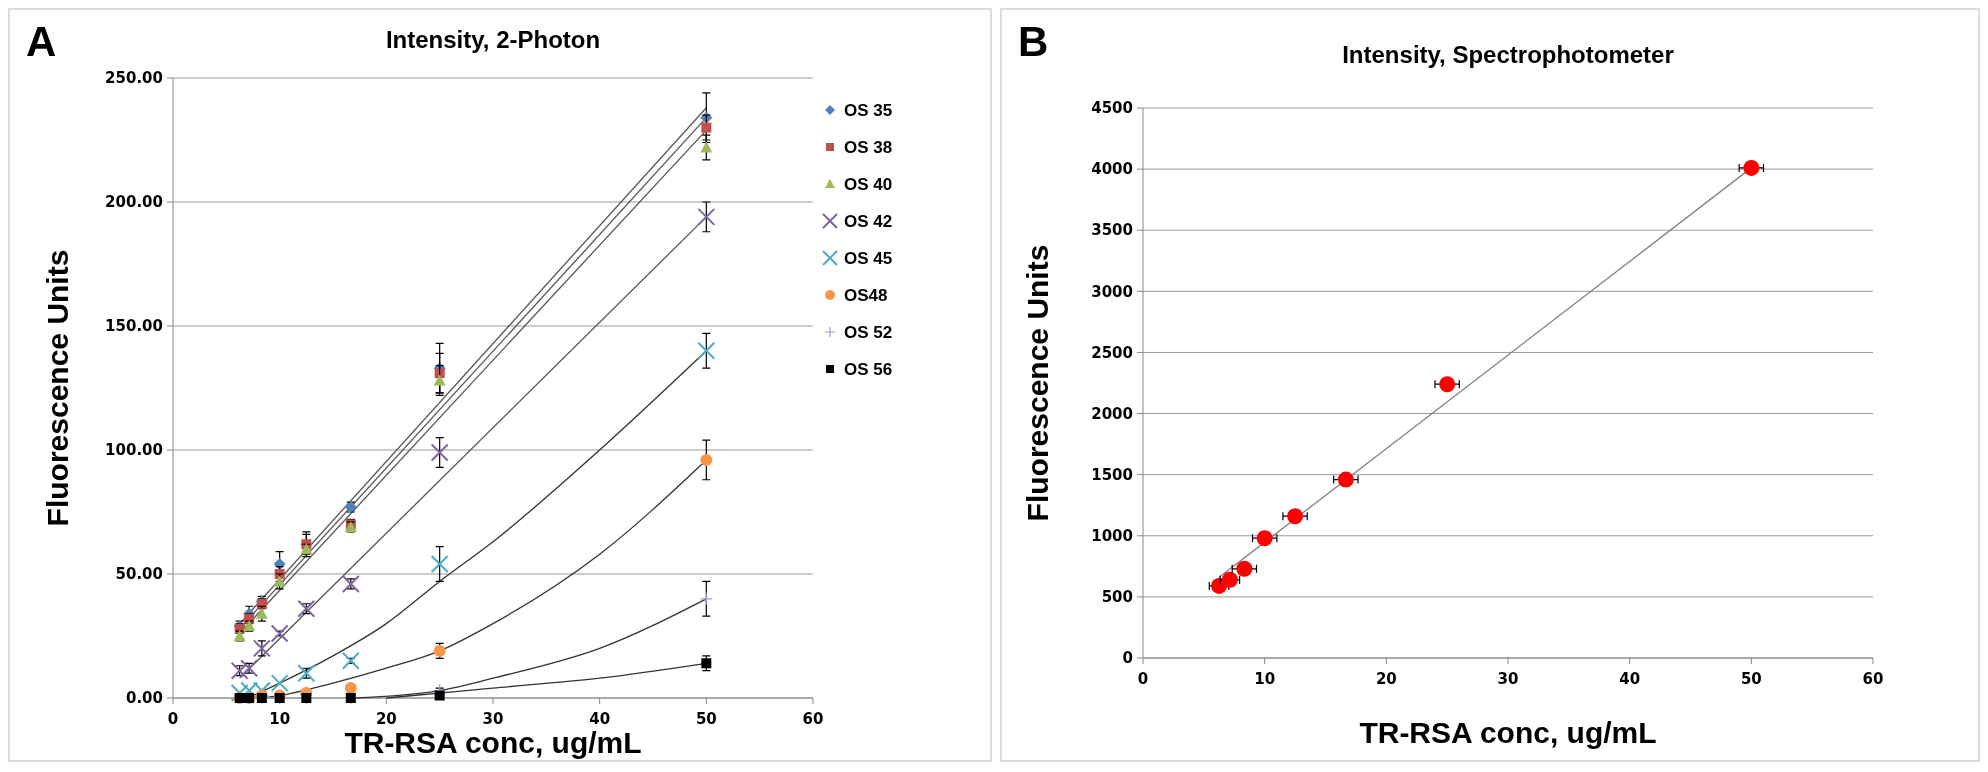  I want to click on y-tick-label: 0, so click(1127, 658).